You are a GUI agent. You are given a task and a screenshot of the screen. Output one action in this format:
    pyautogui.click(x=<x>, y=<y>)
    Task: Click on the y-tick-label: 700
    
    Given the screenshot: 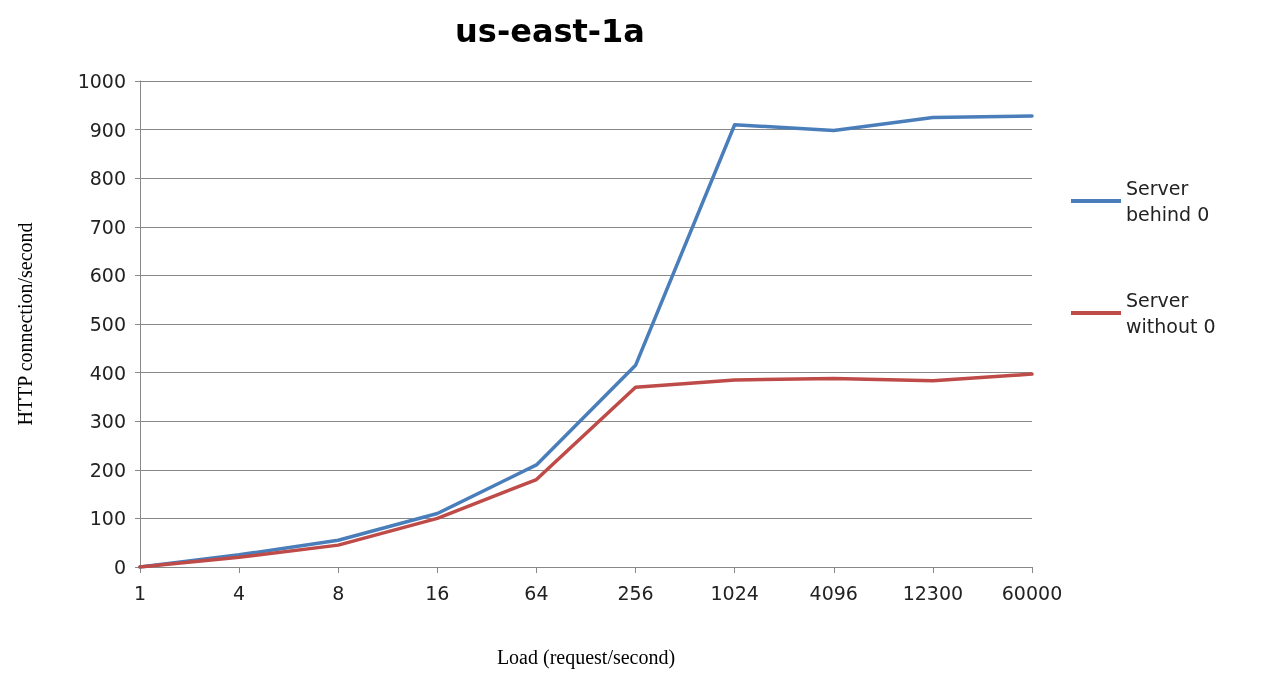 What is the action you would take?
    pyautogui.click(x=107, y=226)
    